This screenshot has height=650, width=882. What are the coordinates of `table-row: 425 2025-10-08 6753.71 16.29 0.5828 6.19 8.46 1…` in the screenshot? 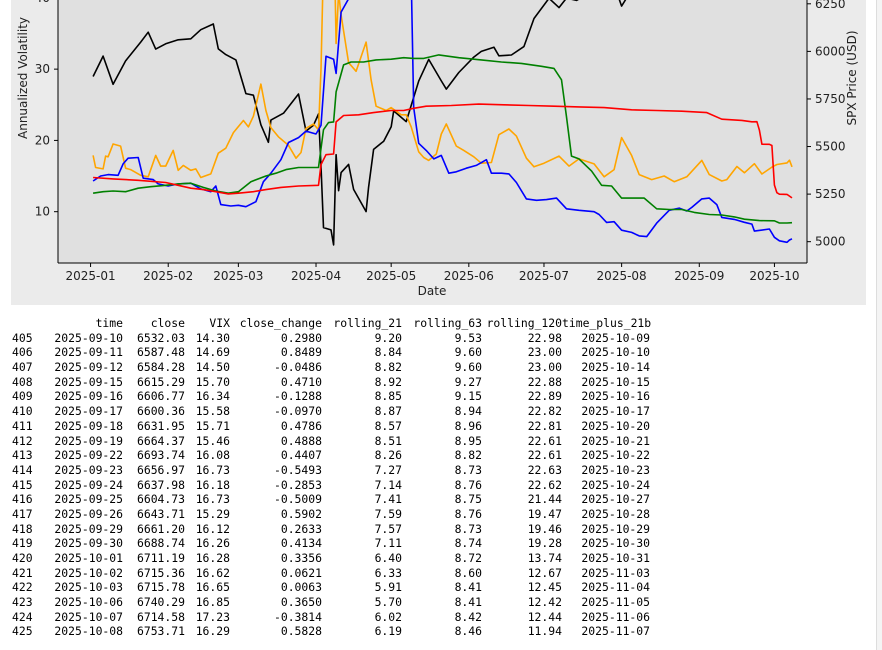 It's located at (331, 631).